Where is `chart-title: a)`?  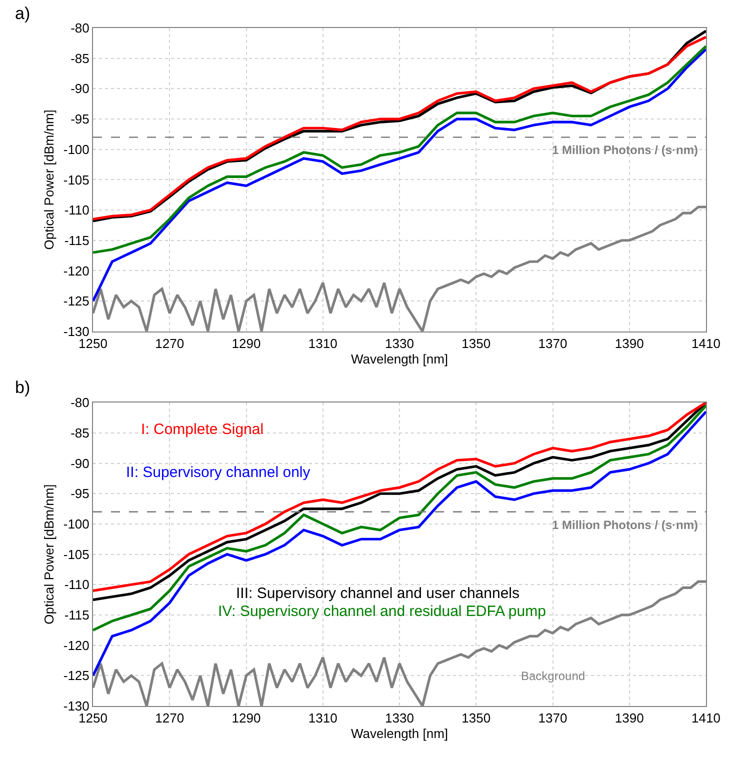 chart-title: a) is located at coordinates (22, 13).